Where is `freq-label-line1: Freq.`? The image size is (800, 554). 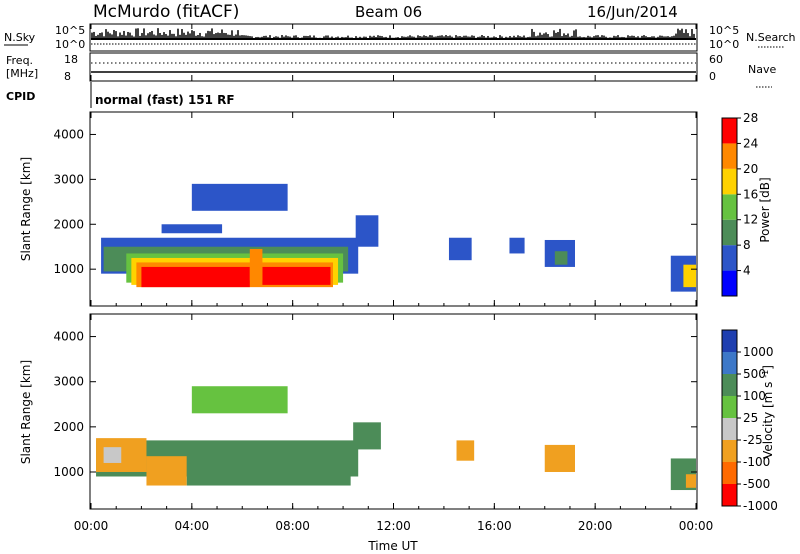
freq-label-line1: Freq. is located at coordinates (19, 60).